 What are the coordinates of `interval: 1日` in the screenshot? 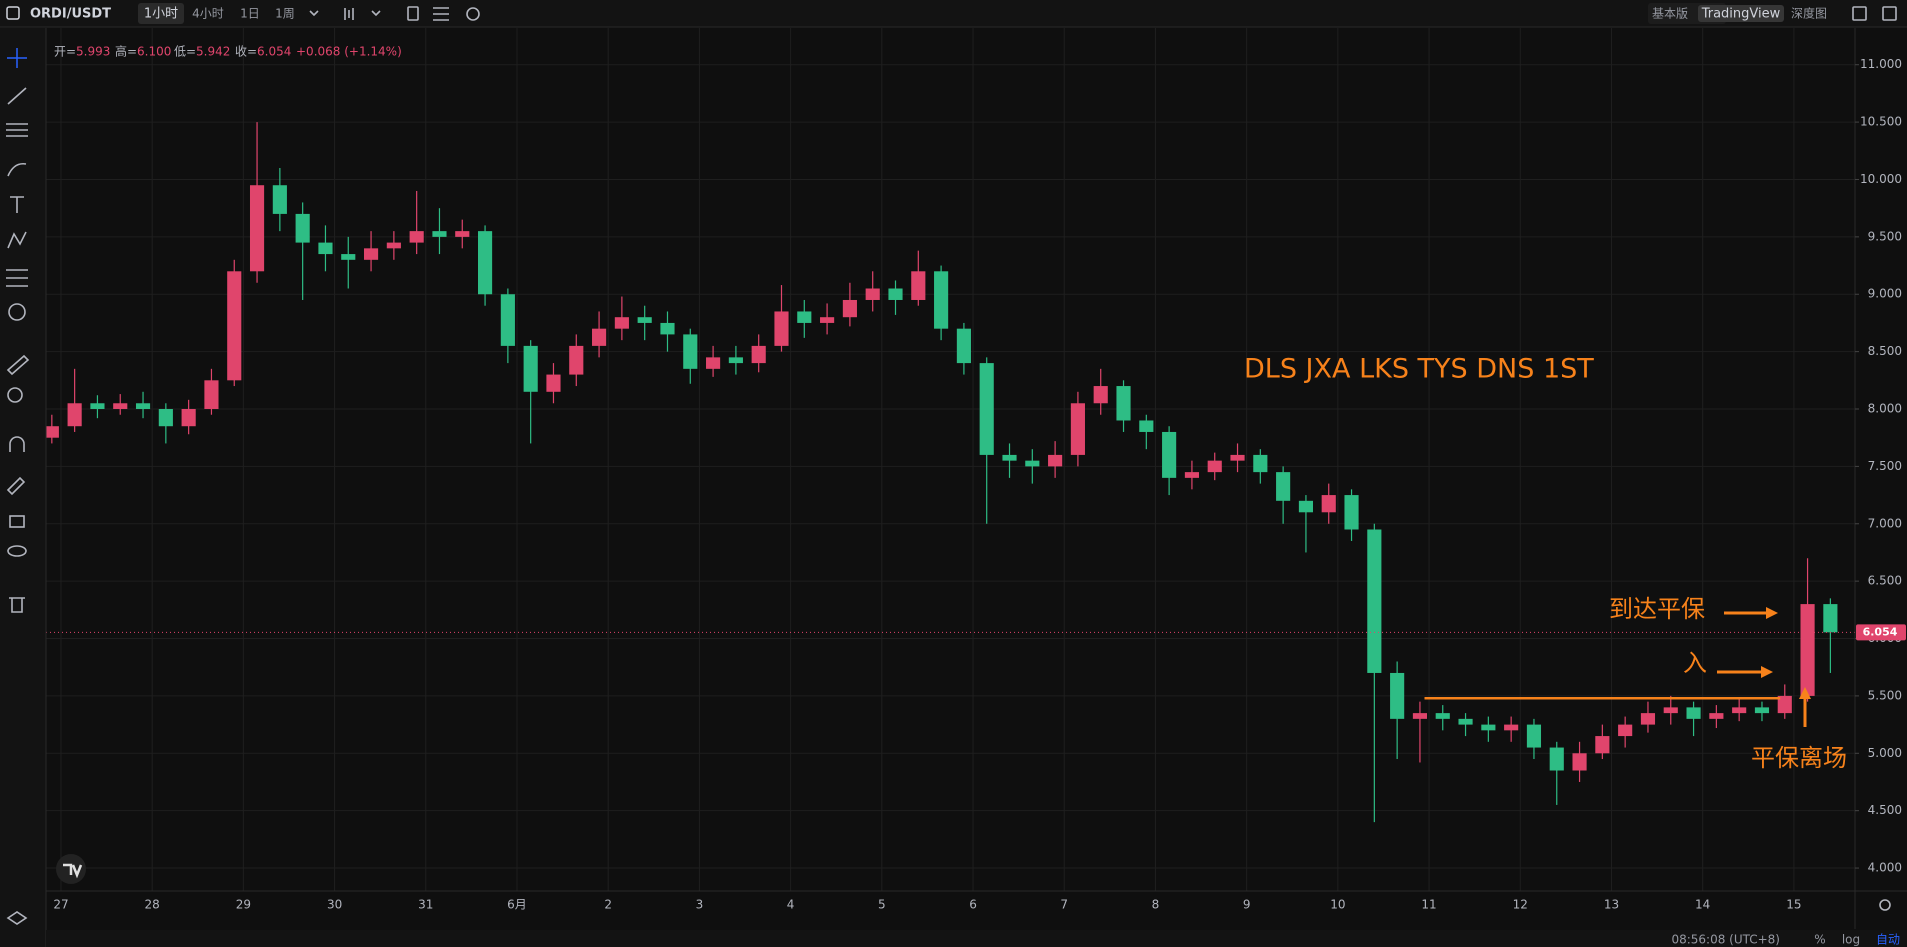 It's located at (250, 14).